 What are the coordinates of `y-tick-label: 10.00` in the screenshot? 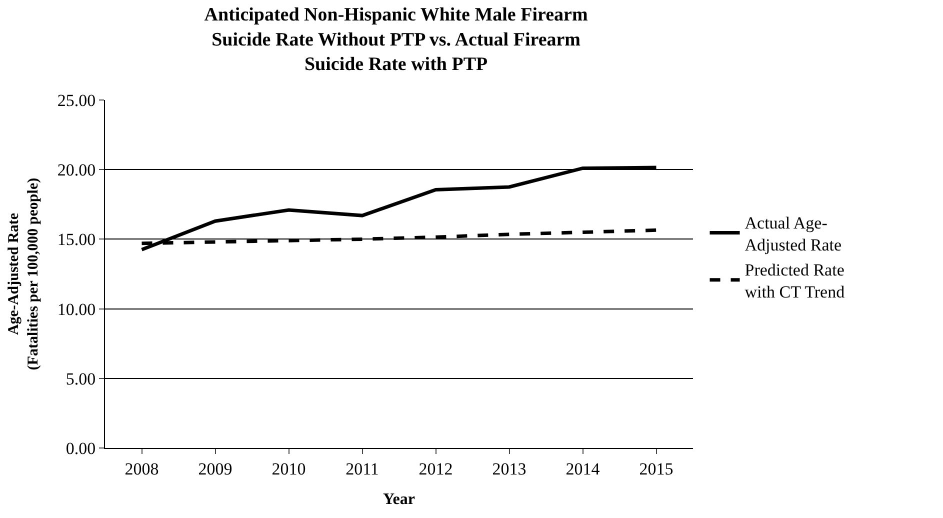 It's located at (76, 309).